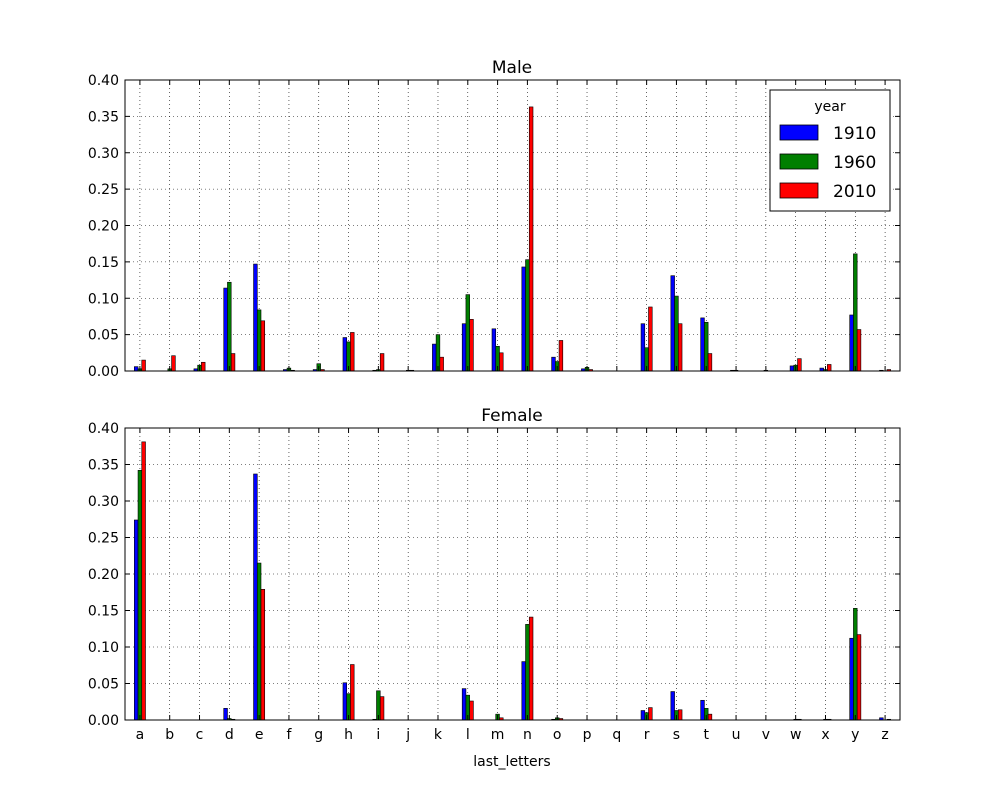  Describe the element at coordinates (512, 68) in the screenshot. I see `panel-title: Male` at that location.